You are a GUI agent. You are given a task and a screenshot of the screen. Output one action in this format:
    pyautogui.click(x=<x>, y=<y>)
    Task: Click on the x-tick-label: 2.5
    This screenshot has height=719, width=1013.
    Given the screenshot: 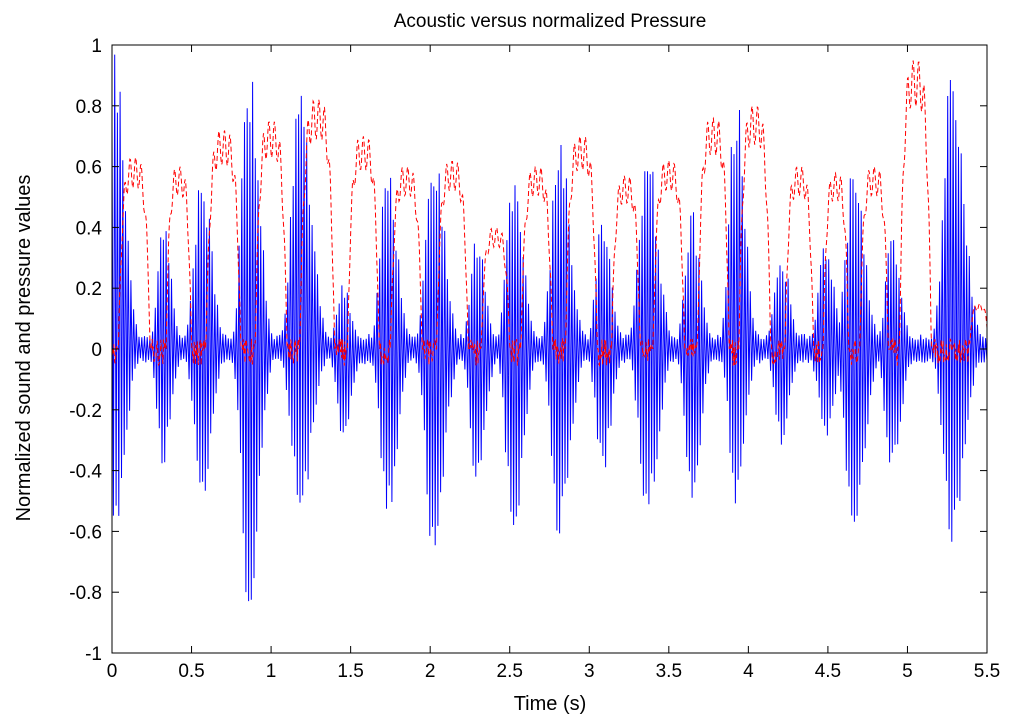 What is the action you would take?
    pyautogui.click(x=510, y=671)
    